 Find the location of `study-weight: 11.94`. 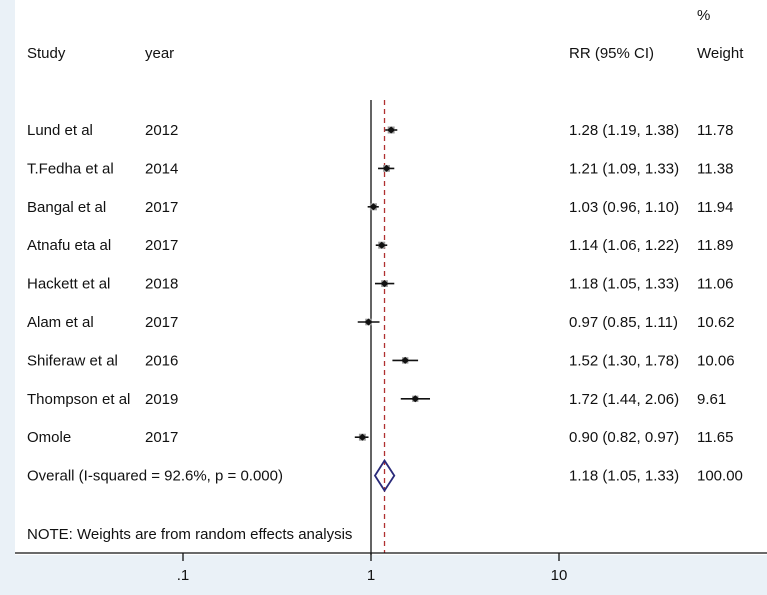

study-weight: 11.94 is located at coordinates (715, 207).